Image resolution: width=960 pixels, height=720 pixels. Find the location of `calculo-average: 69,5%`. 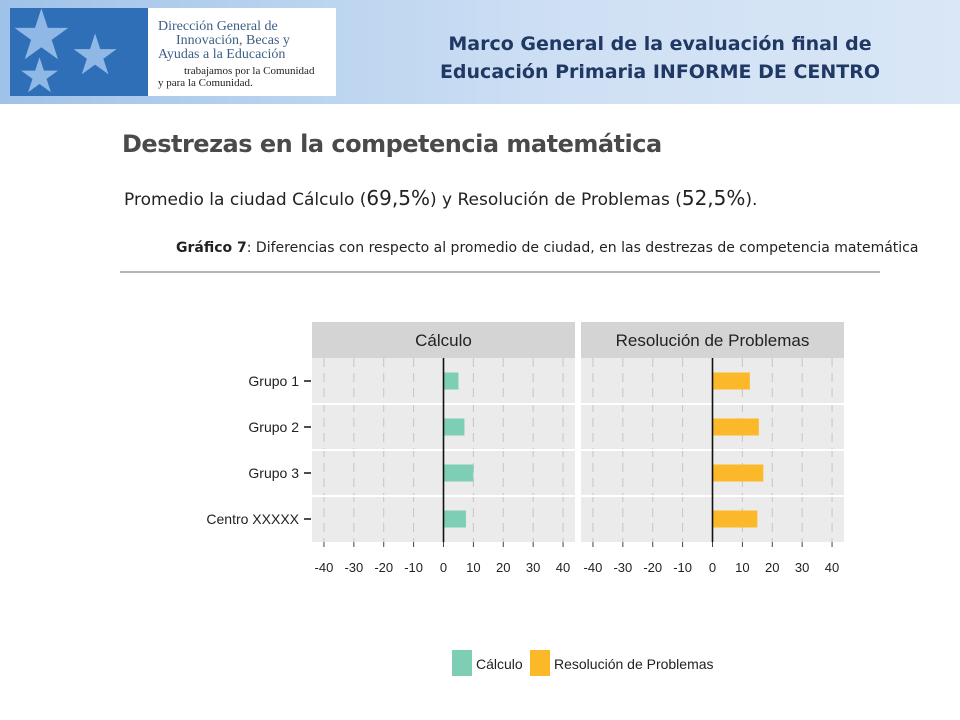

calculo-average: 69,5% is located at coordinates (398, 198).